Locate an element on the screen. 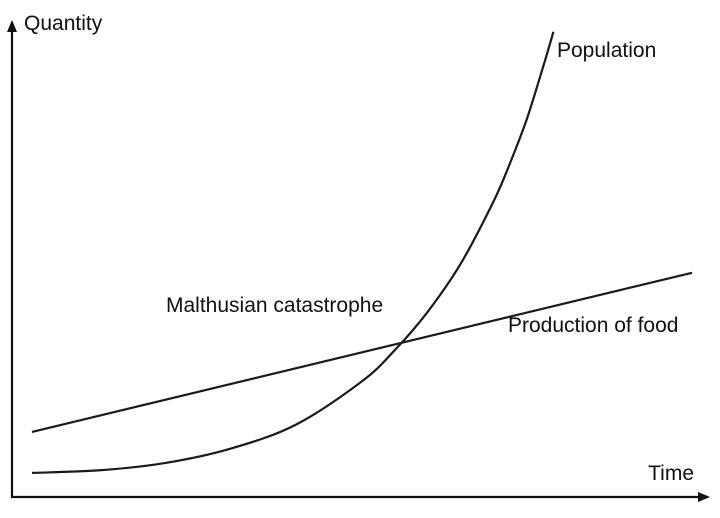  y-axis-label: Quantity is located at coordinates (63, 23).